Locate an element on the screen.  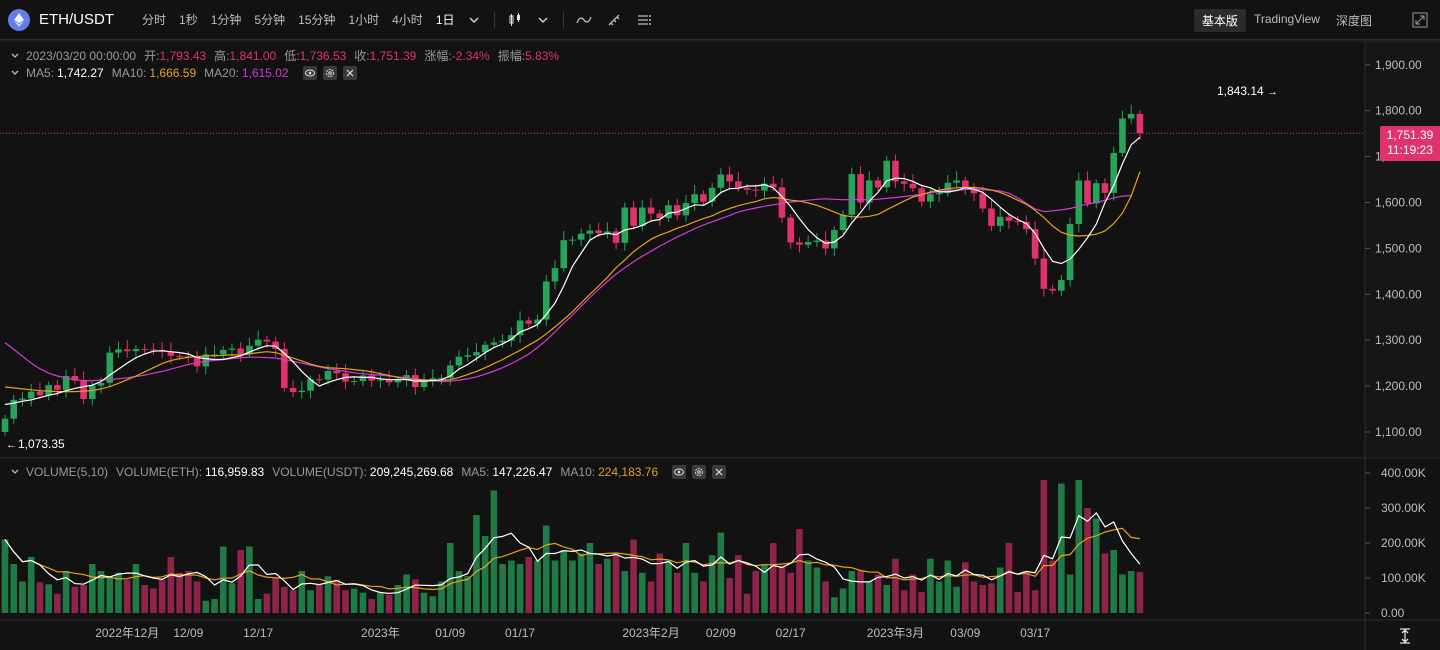
view-depth-tab: 深度图 is located at coordinates (1353, 21).